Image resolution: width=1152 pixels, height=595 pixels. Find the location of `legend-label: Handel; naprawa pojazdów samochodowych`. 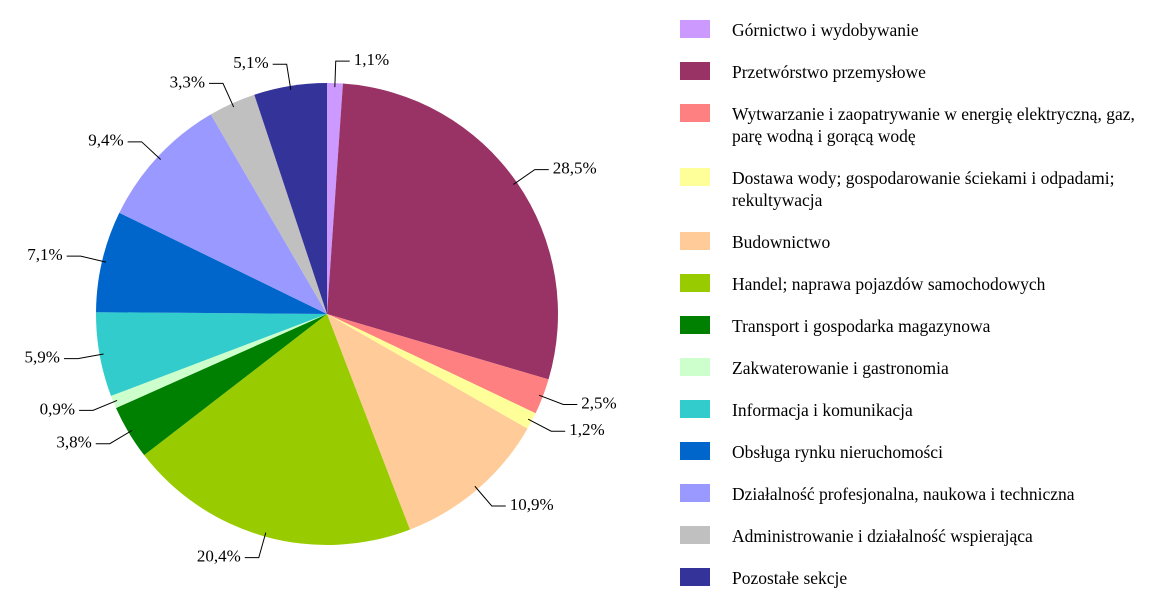

legend-label: Handel; naprawa pojazdów samochodowych is located at coordinates (889, 284).